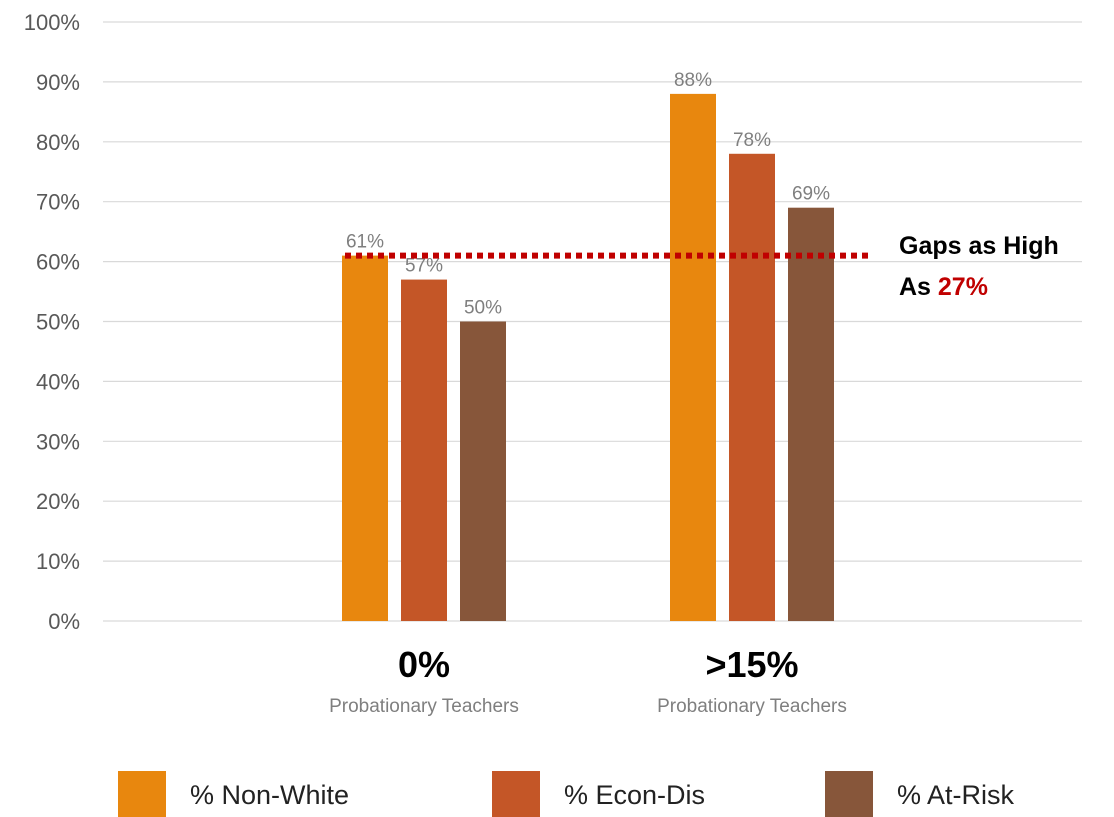  What do you see at coordinates (365, 242) in the screenshot?
I see `data-label: 61%` at bounding box center [365, 242].